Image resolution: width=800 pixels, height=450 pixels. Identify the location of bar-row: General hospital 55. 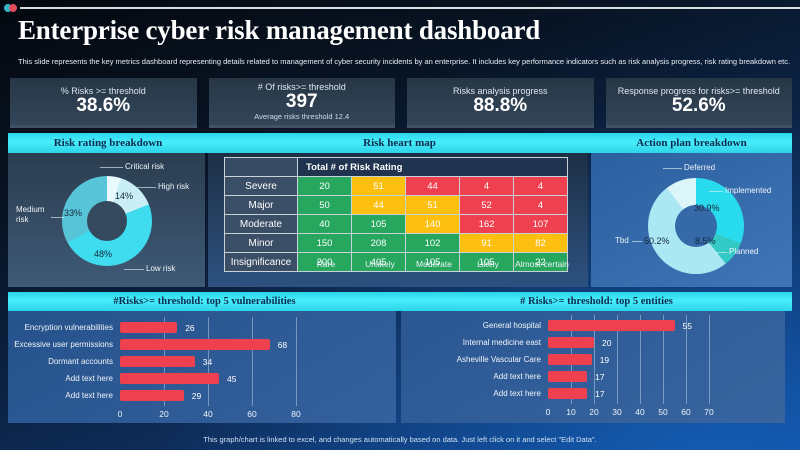
(593, 325).